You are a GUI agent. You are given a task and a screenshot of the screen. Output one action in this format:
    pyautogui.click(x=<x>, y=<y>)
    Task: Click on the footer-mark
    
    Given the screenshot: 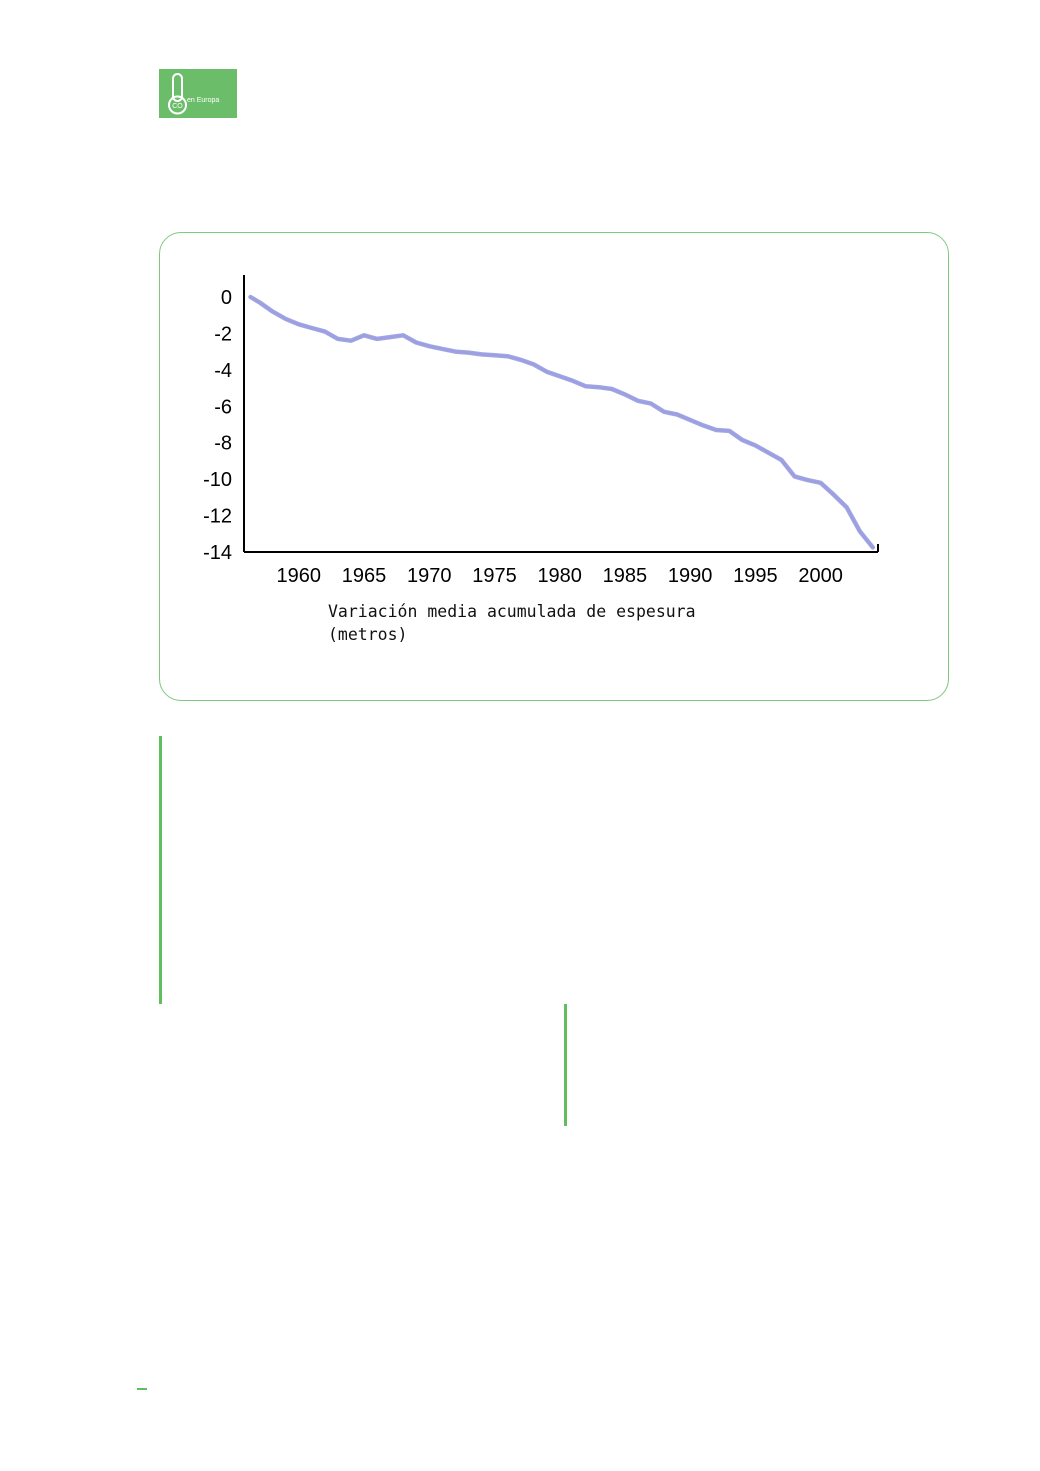 What is the action you would take?
    pyautogui.click(x=142, y=1389)
    